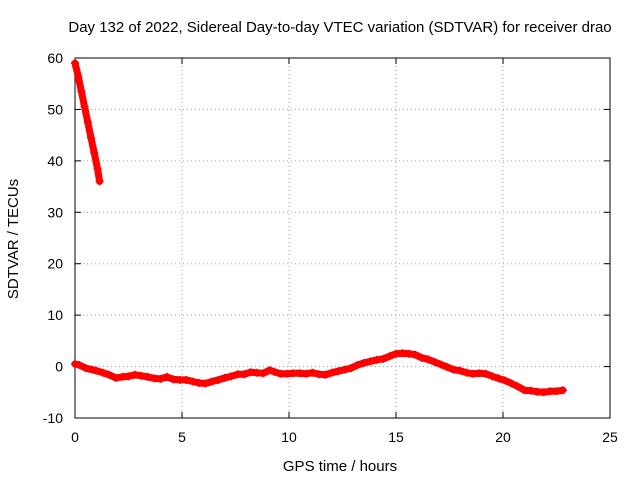  What do you see at coordinates (55, 264) in the screenshot?
I see `y-tick-label: 20` at bounding box center [55, 264].